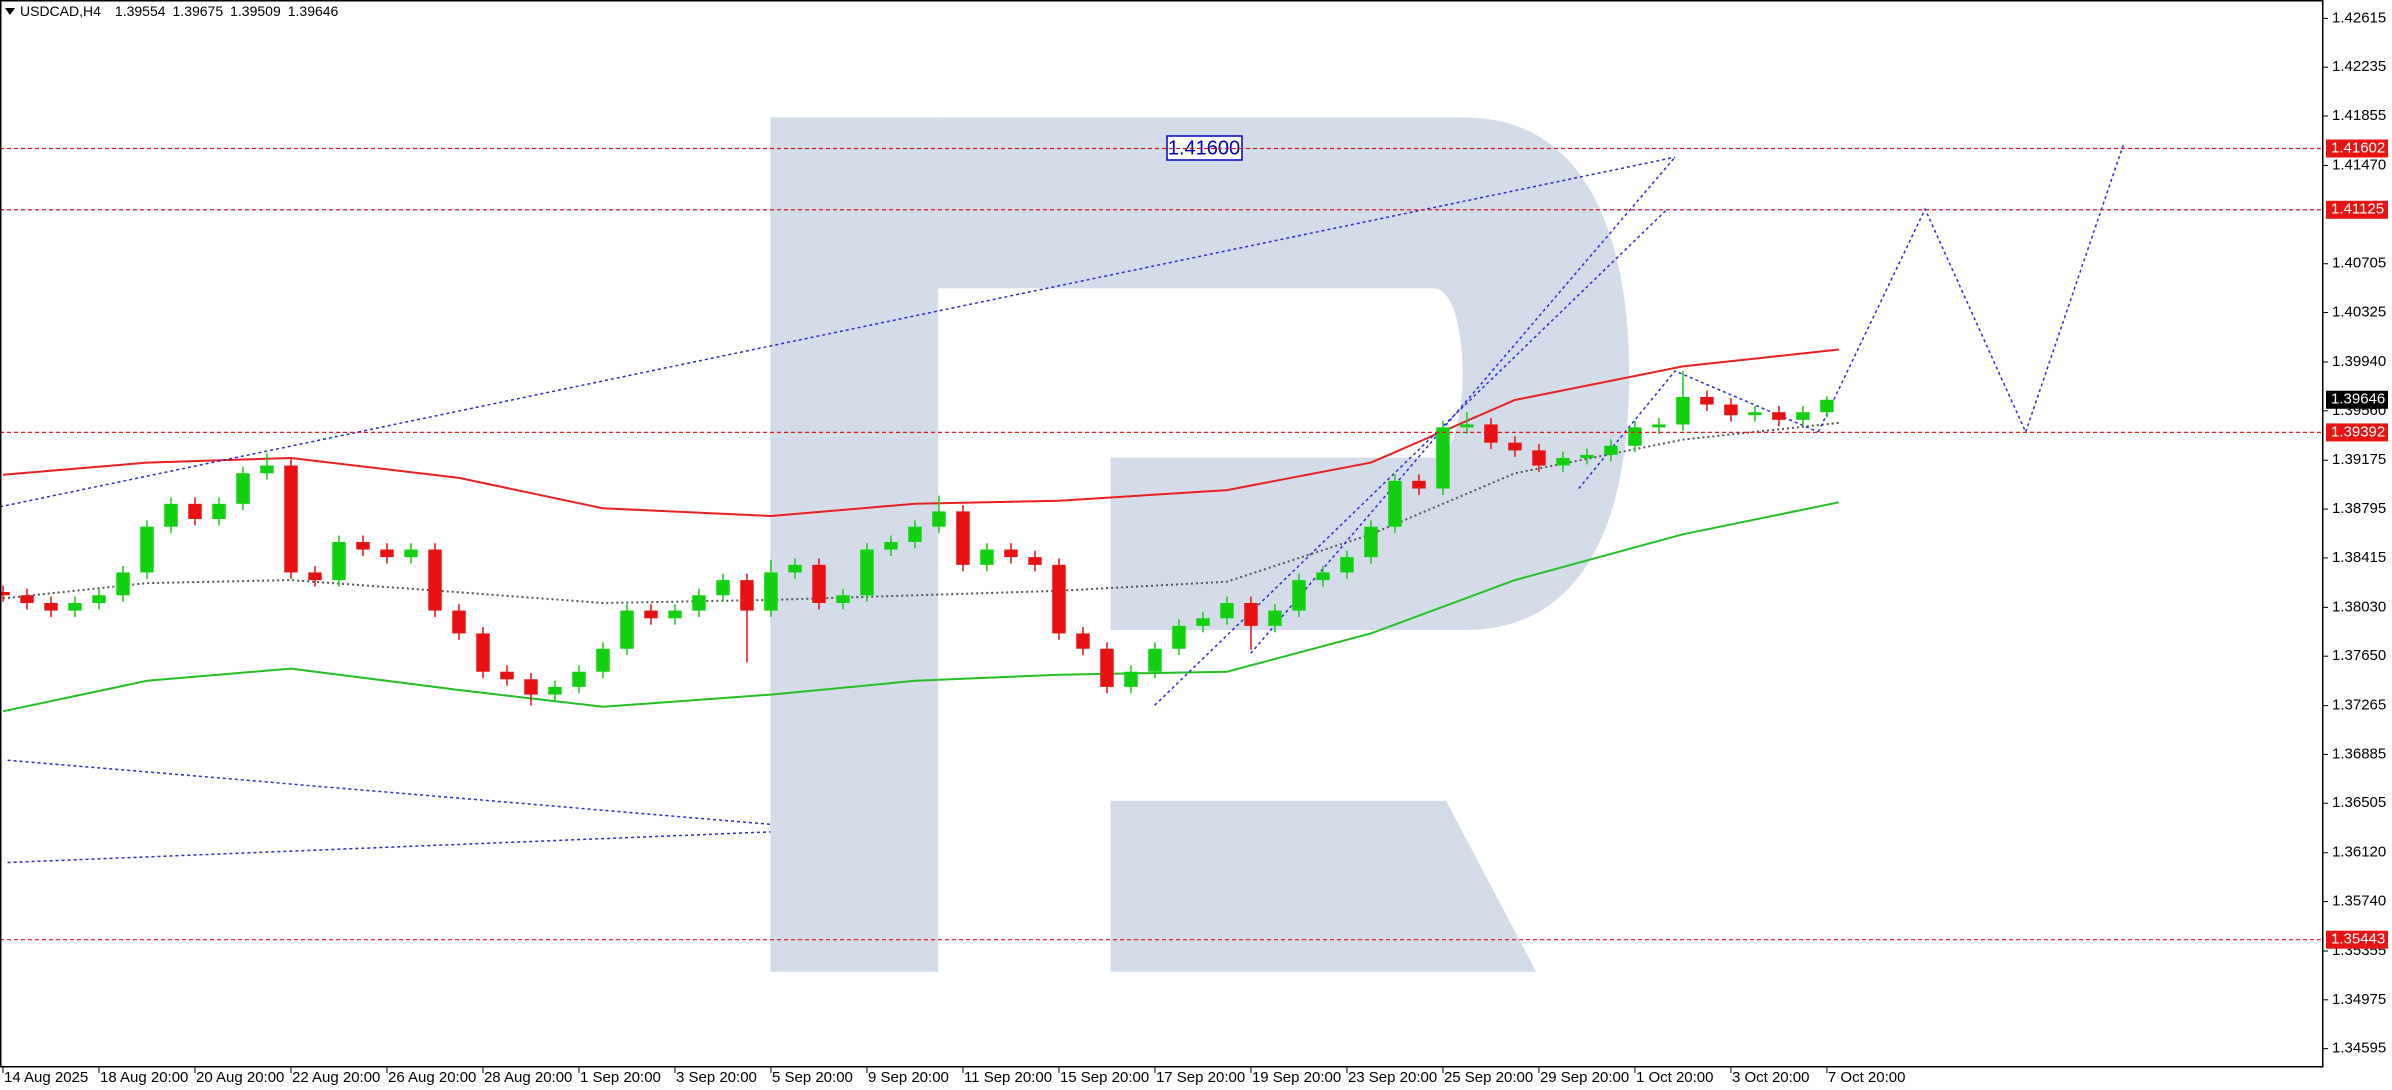 The height and width of the screenshot is (1090, 2392). I want to click on x-tick-label: 11 Sep 20:00, so click(1008, 1077).